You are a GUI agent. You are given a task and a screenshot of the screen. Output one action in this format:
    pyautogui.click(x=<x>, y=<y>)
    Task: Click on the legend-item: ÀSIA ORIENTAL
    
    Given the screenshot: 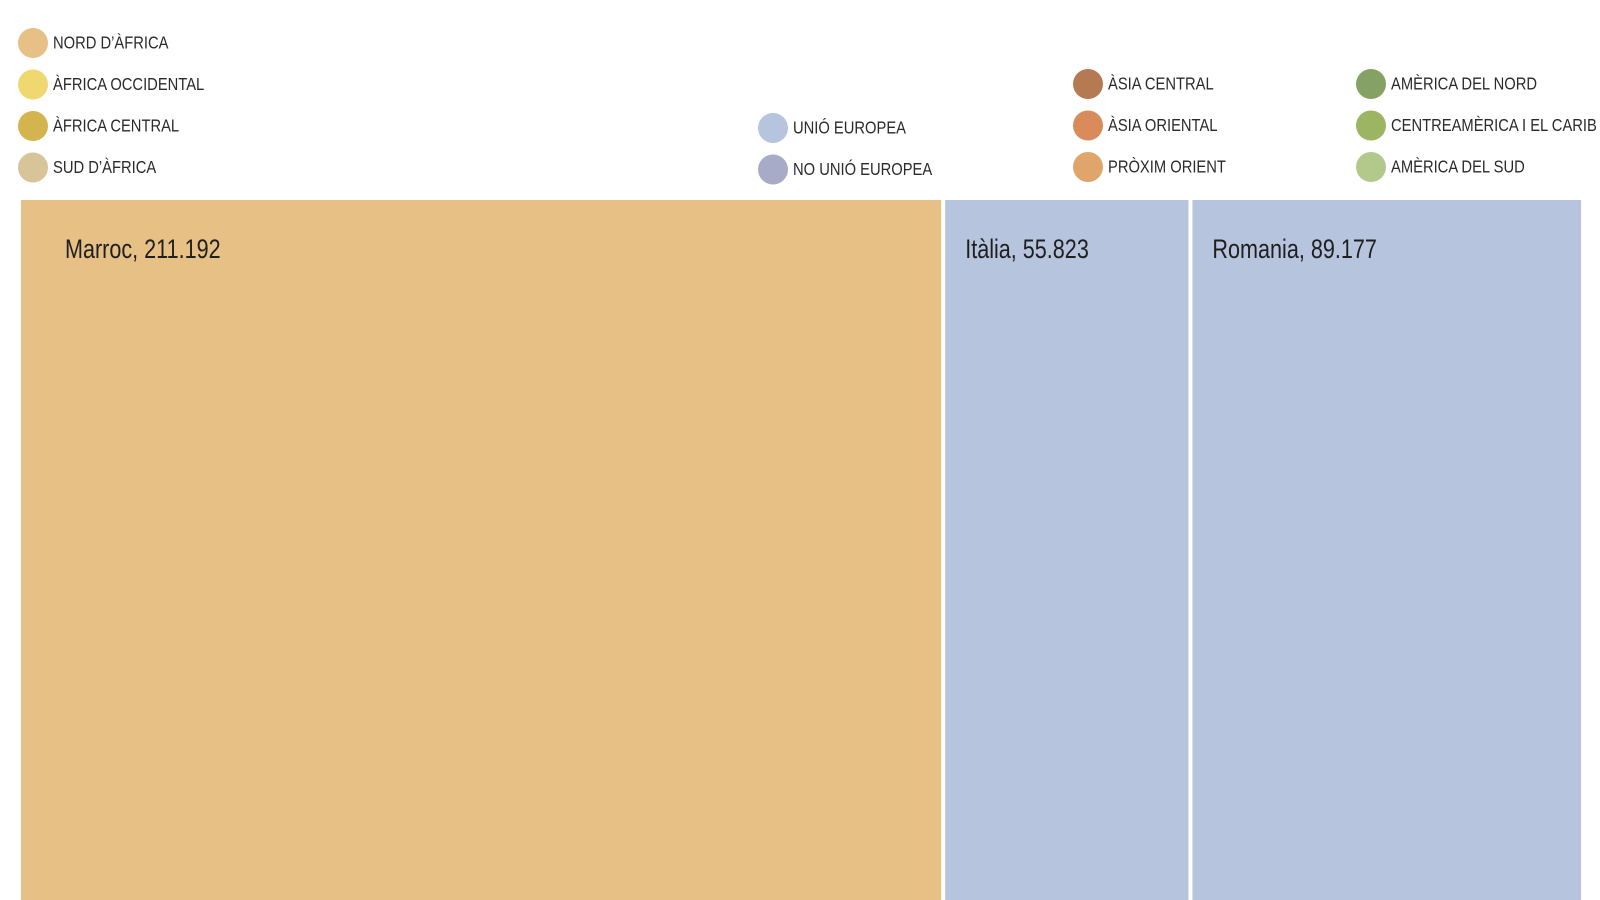 What is the action you would take?
    pyautogui.click(x=1145, y=125)
    